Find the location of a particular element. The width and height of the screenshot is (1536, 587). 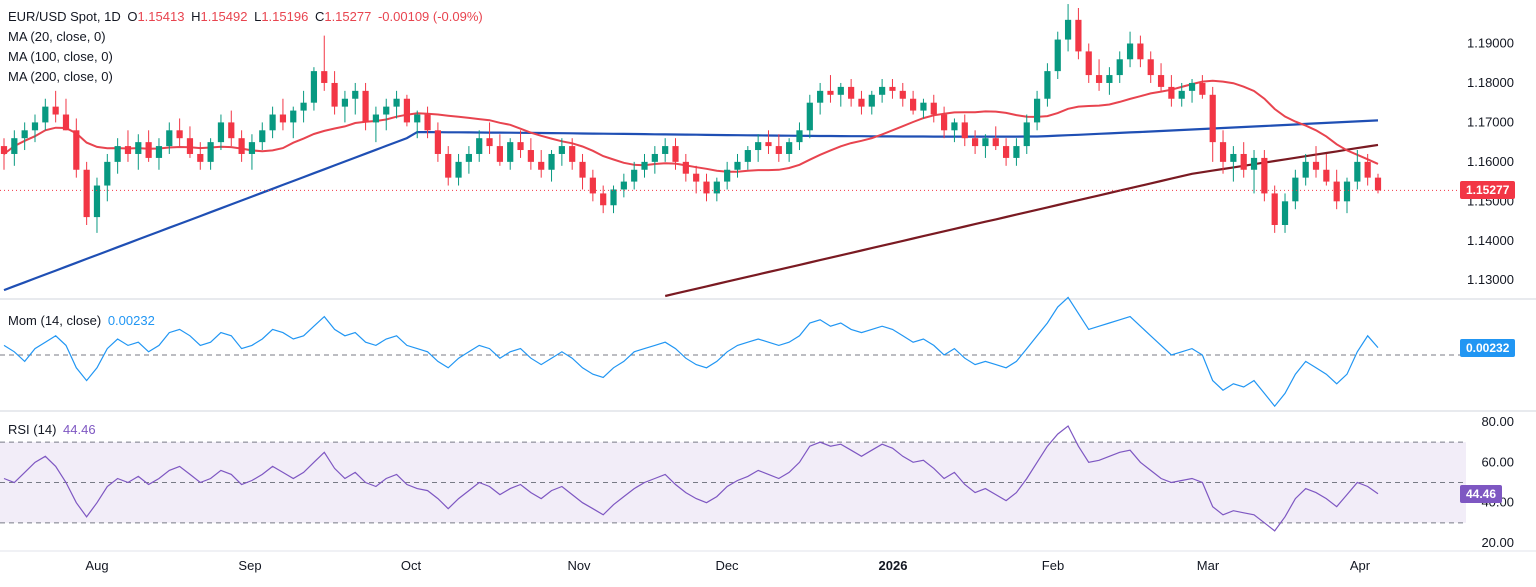

ma20-legend: MA (20, close, 0) is located at coordinates (58, 37).